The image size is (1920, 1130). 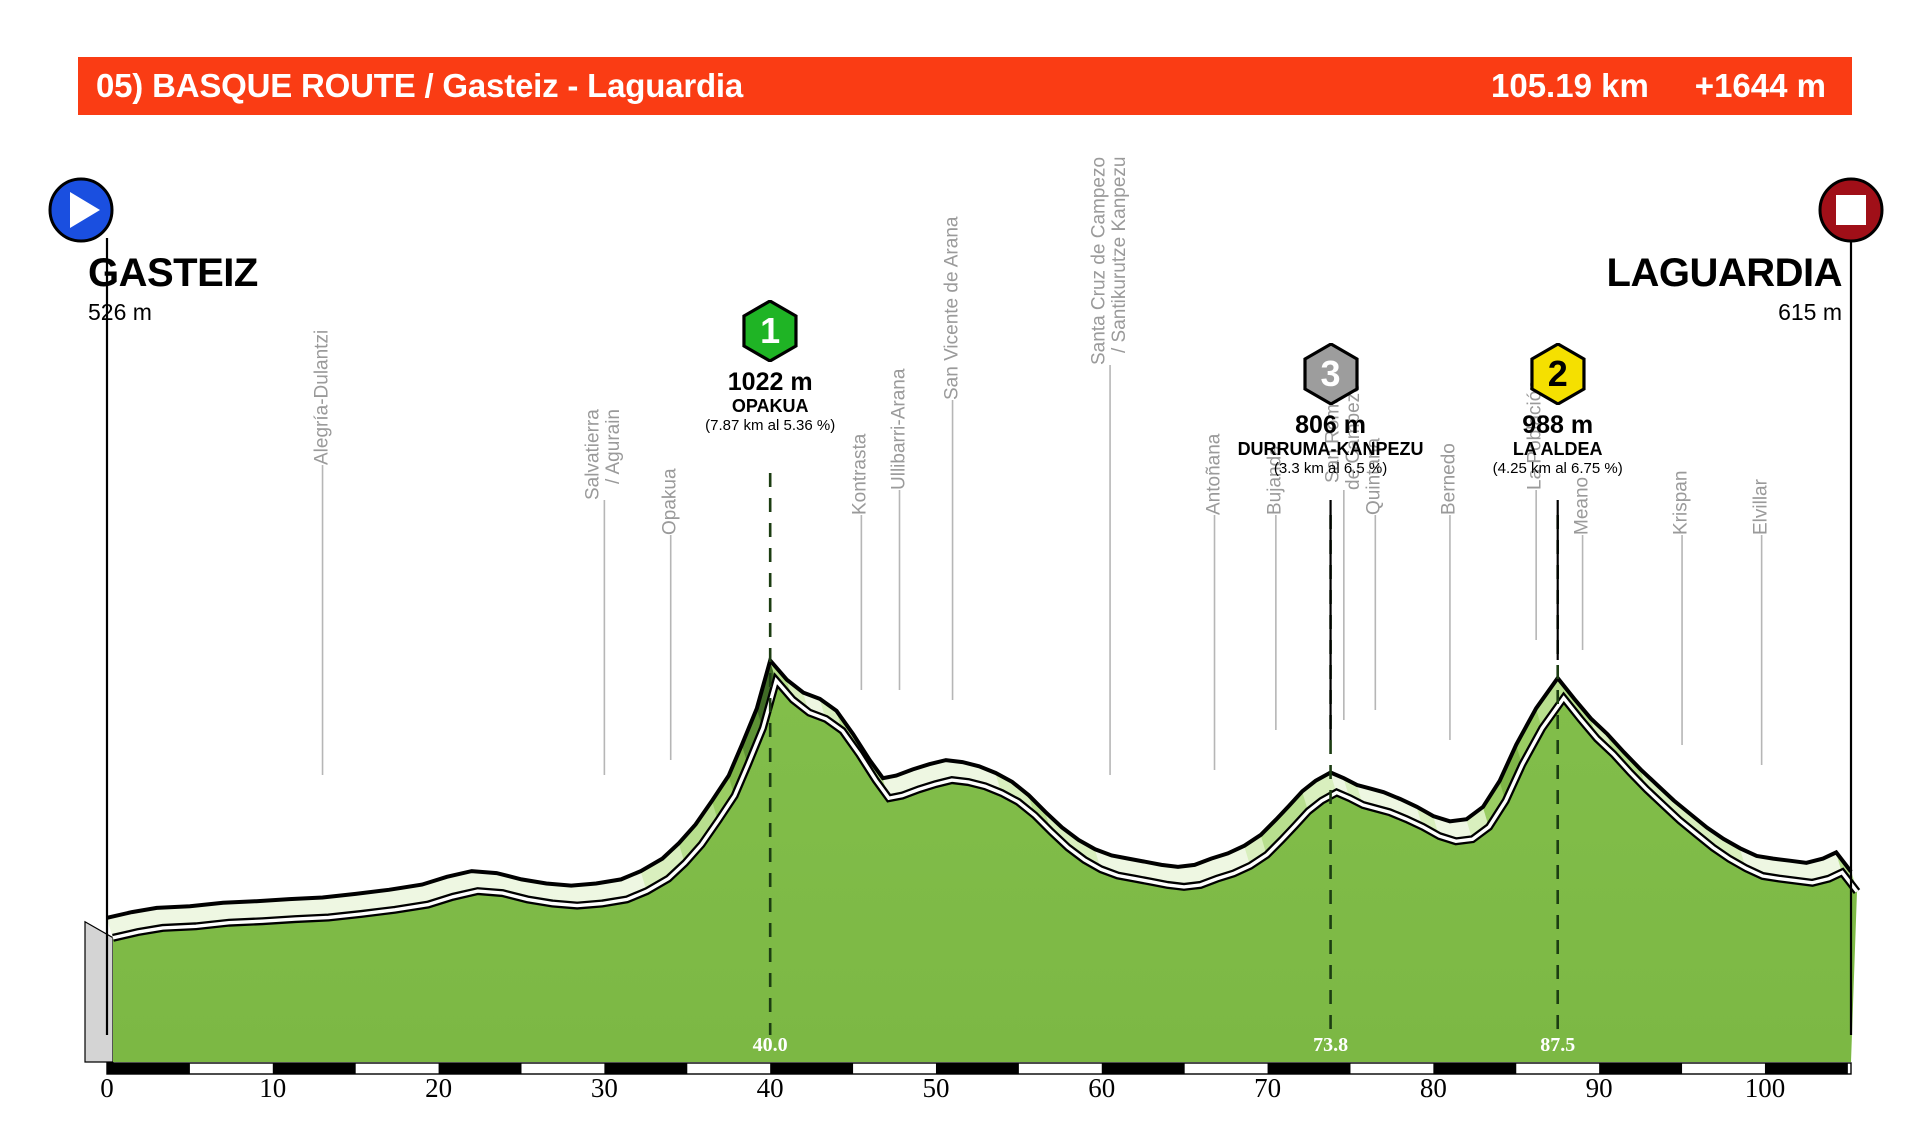 What do you see at coordinates (1557, 449) in the screenshot?
I see `climb-name: LA ALDEA` at bounding box center [1557, 449].